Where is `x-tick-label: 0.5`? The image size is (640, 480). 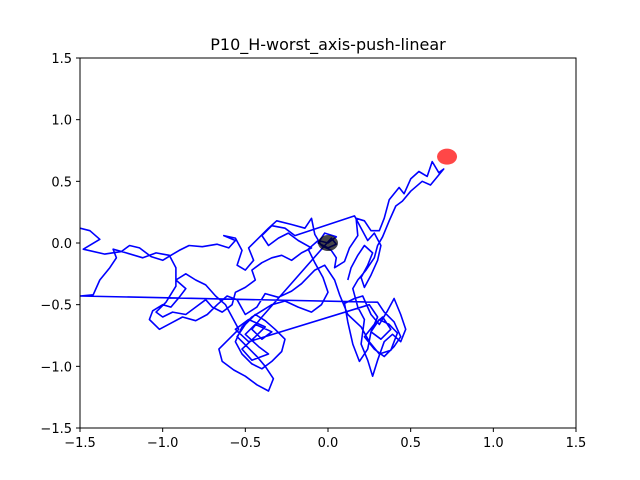 x-tick-label: 0.5 is located at coordinates (410, 443).